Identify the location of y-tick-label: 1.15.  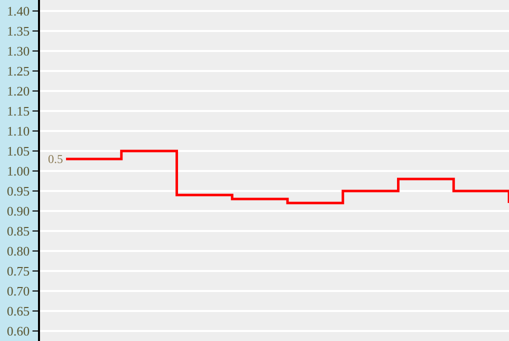
(18, 111).